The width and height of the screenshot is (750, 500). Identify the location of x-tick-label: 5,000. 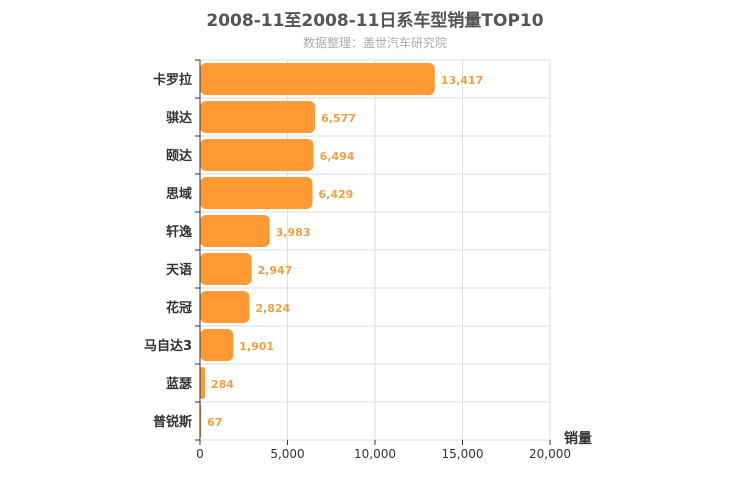
(287, 454).